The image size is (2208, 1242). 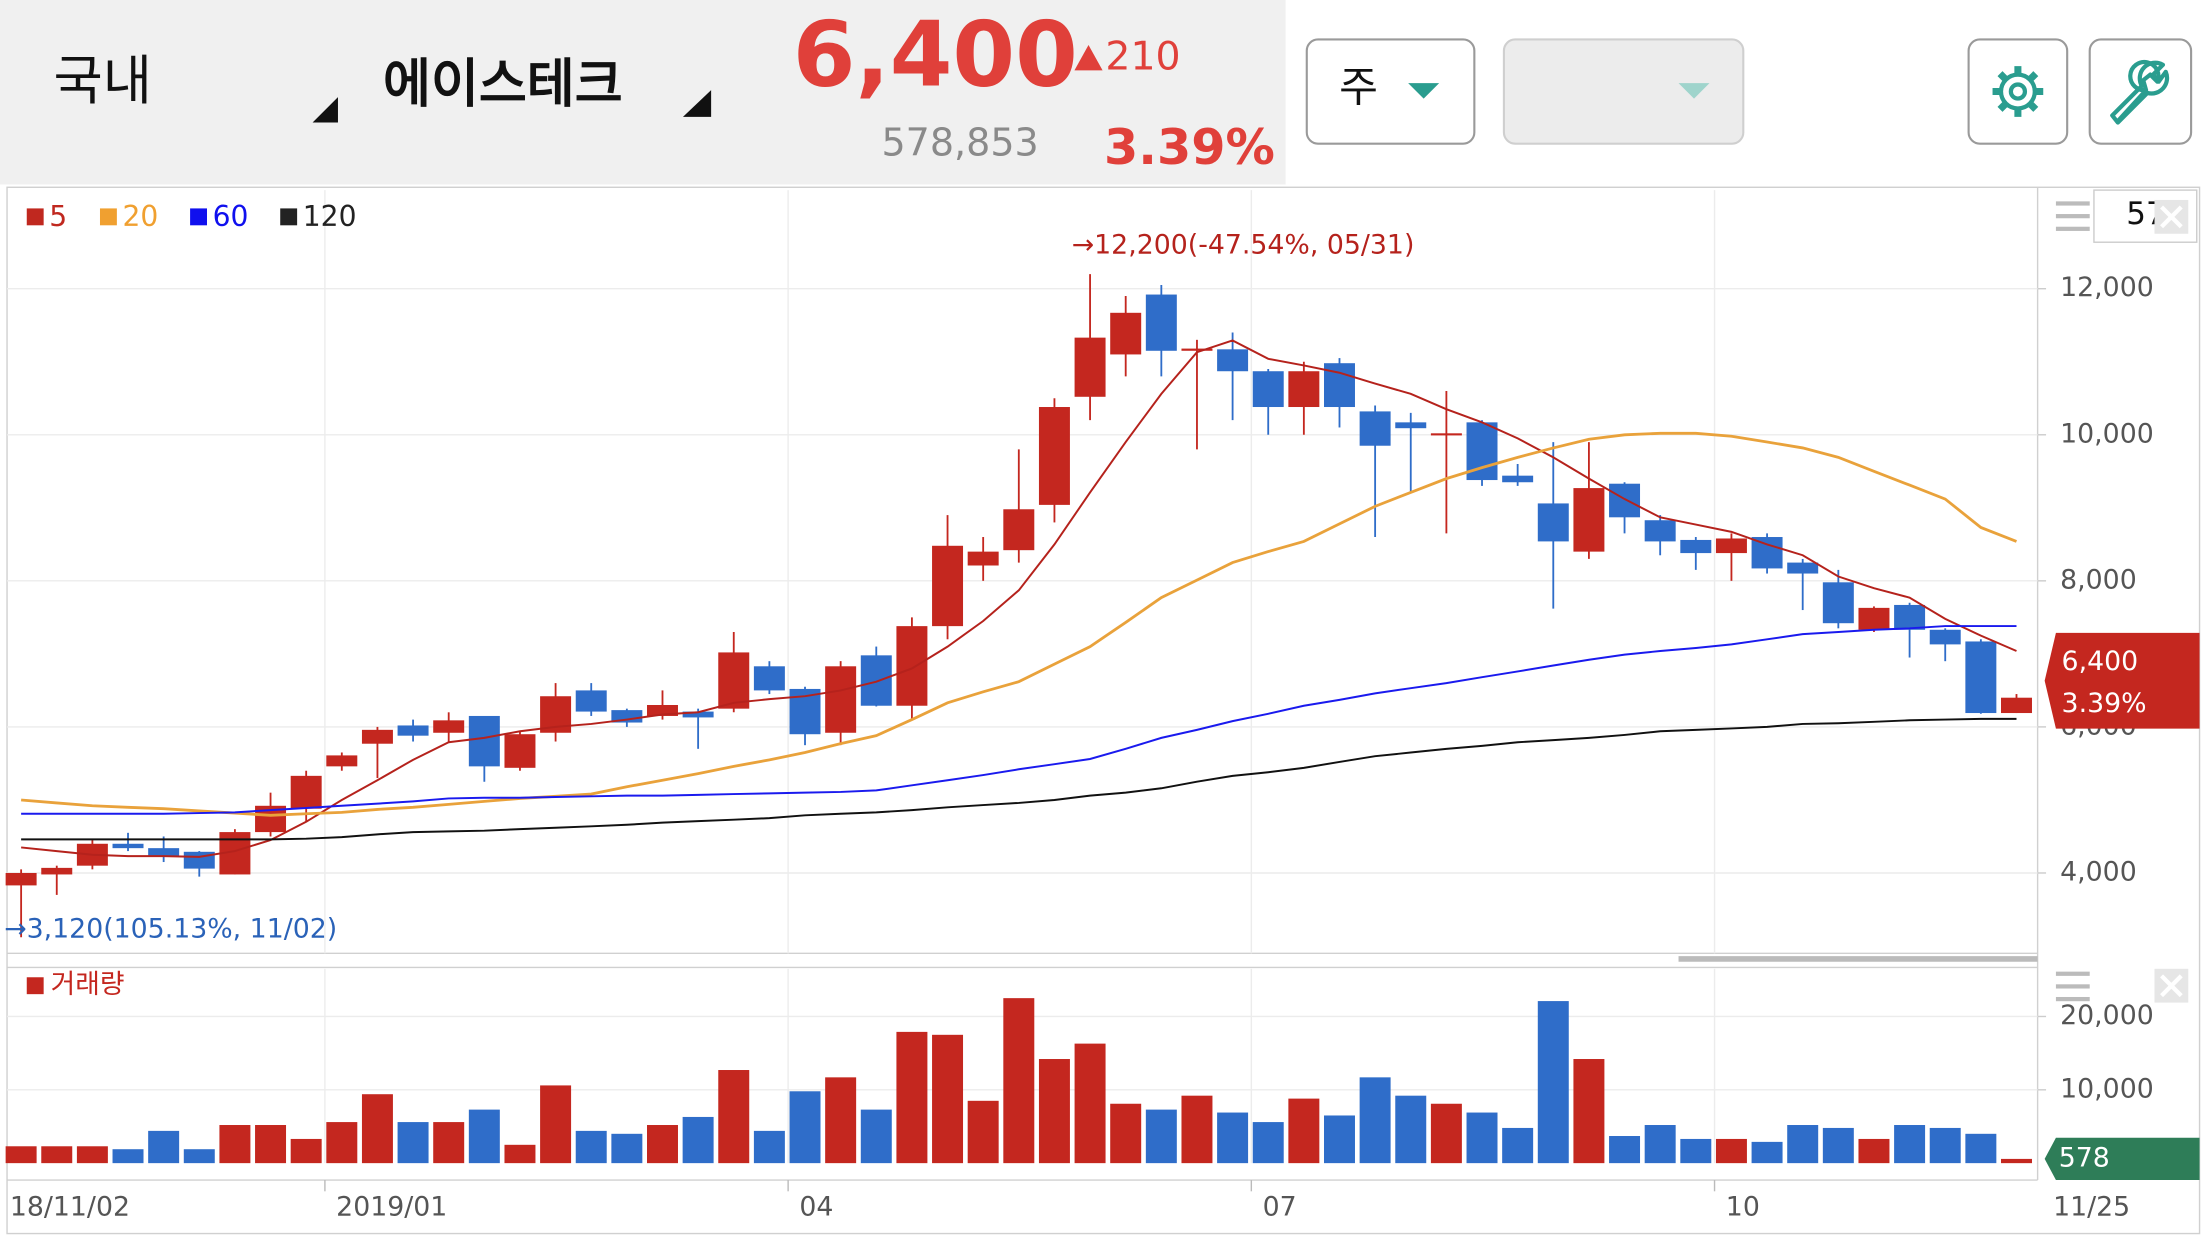 What do you see at coordinates (2107, 1088) in the screenshot?
I see `y-tick-label: 10,000` at bounding box center [2107, 1088].